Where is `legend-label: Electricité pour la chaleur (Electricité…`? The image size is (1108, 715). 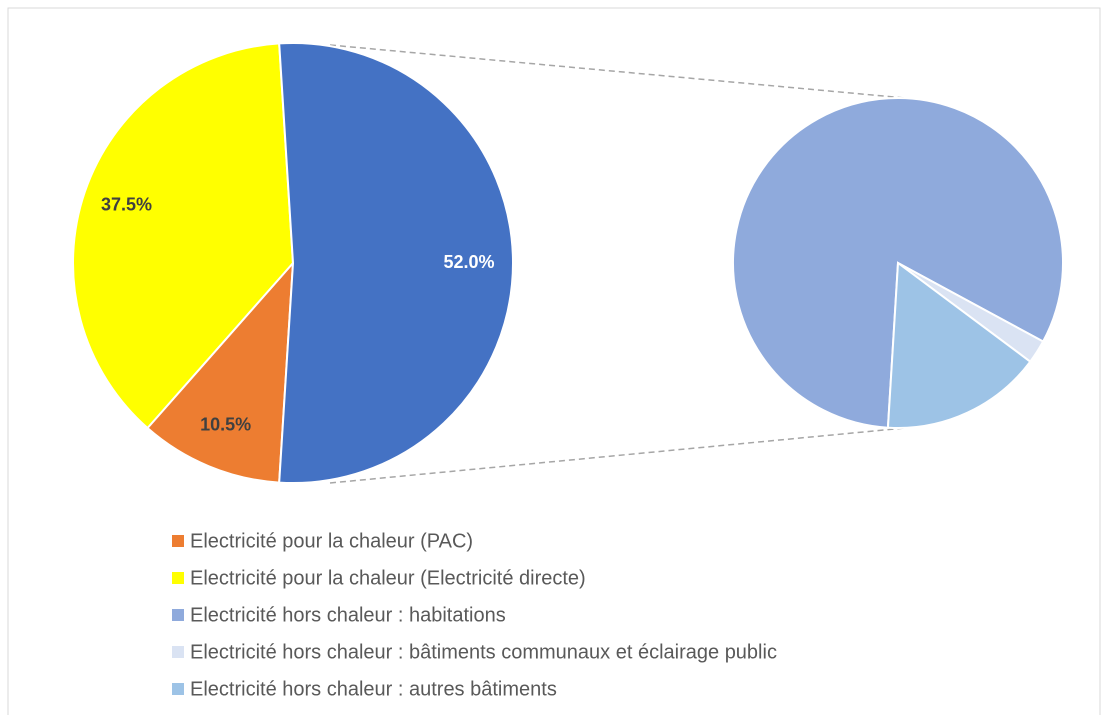
legend-label: Electricité pour la chaleur (Electricité… is located at coordinates (388, 578).